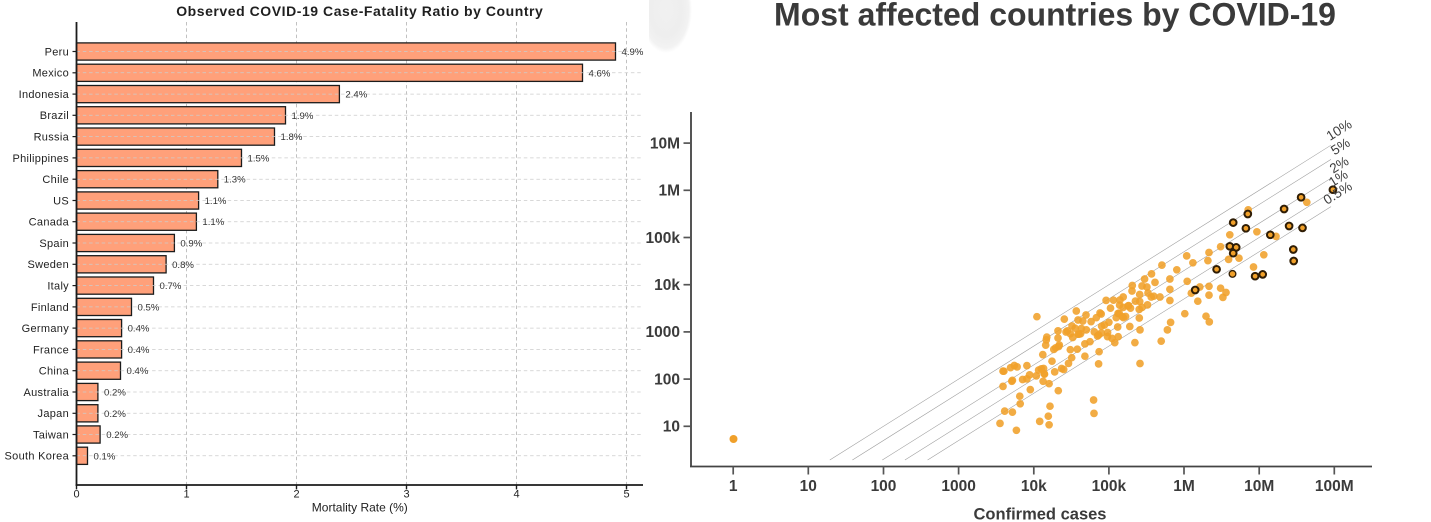 This screenshot has width=1431, height=522. I want to click on svg-text: South Korea, so click(37, 457).